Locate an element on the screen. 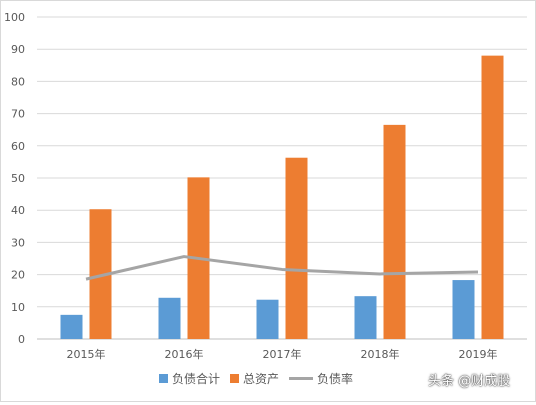 This screenshot has width=536, height=405. y-axis: 0 10 20 30 40 50 60 70 80 90 100 is located at coordinates (14, 178).